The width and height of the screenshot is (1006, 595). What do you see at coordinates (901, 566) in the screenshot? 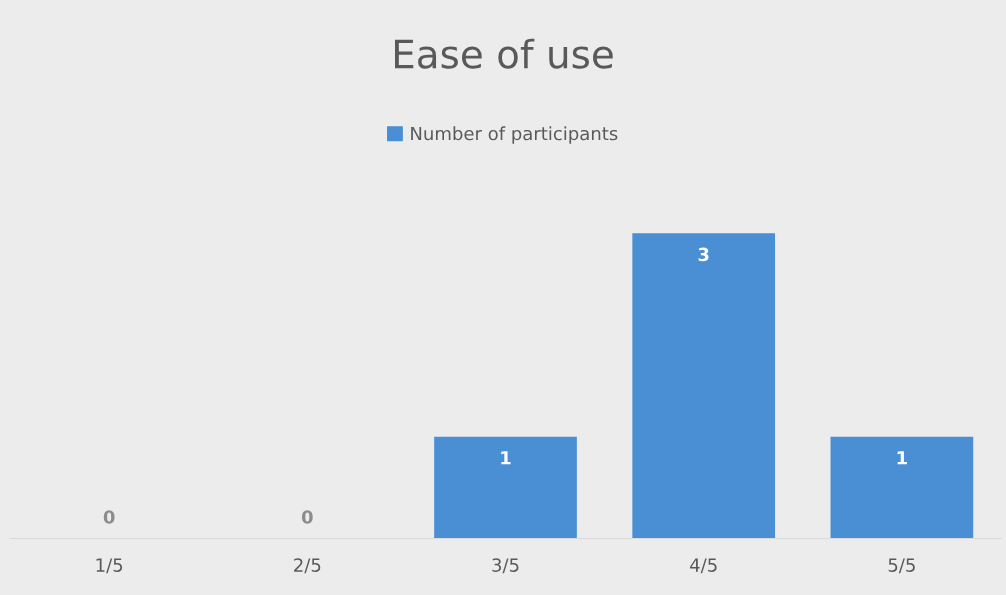
I see `x-tick-label: 5/5` at bounding box center [901, 566].